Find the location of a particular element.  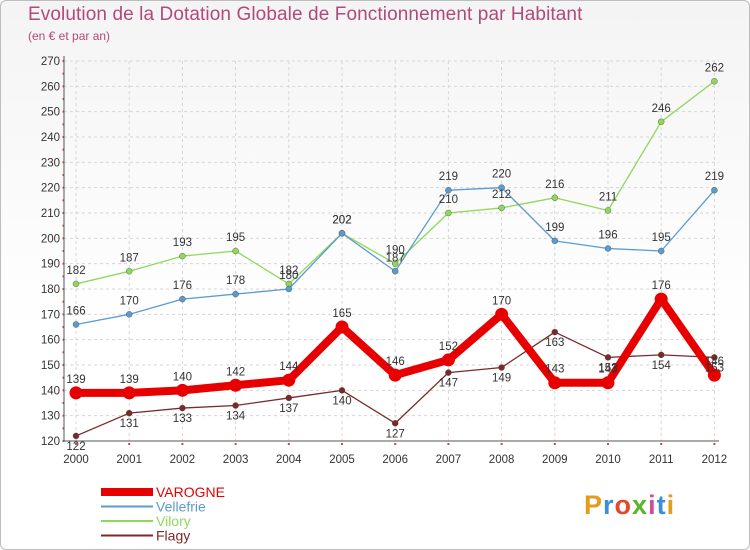

x-tick-label: 2005 is located at coordinates (342, 460).